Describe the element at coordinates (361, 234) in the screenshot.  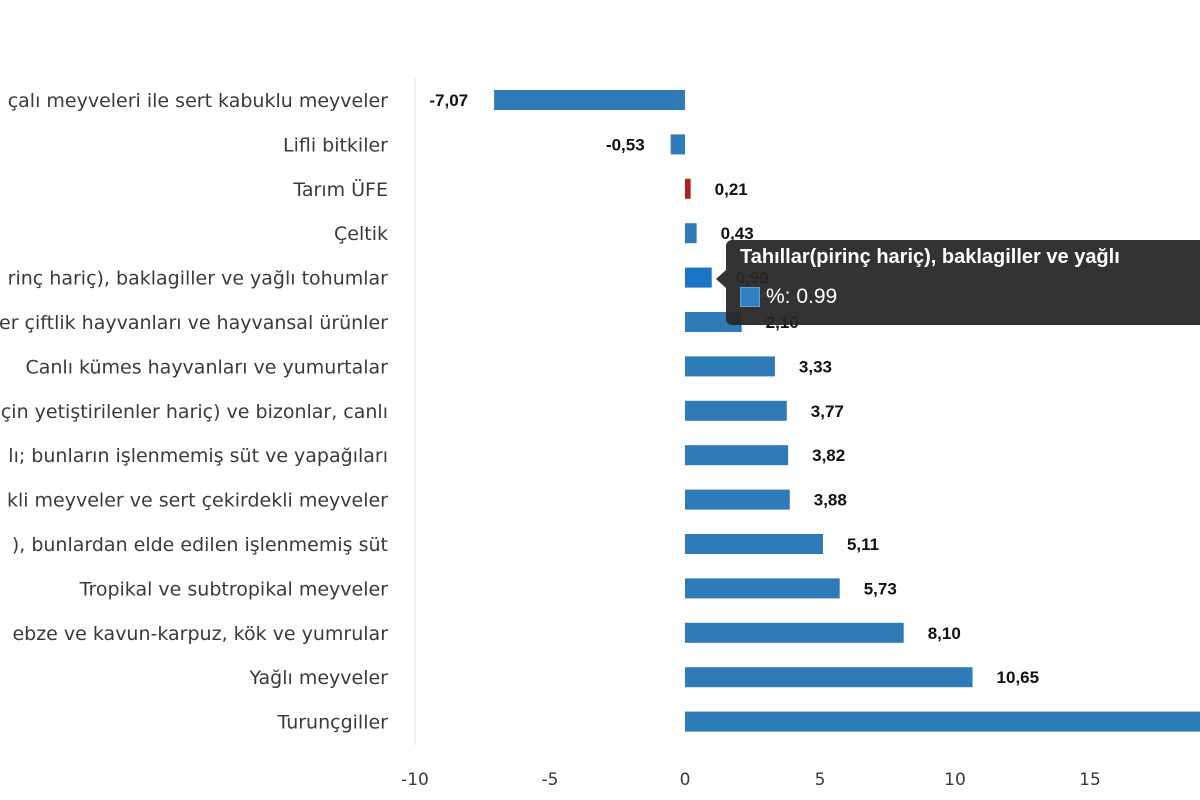
I see `category-label: Çeltik` at that location.